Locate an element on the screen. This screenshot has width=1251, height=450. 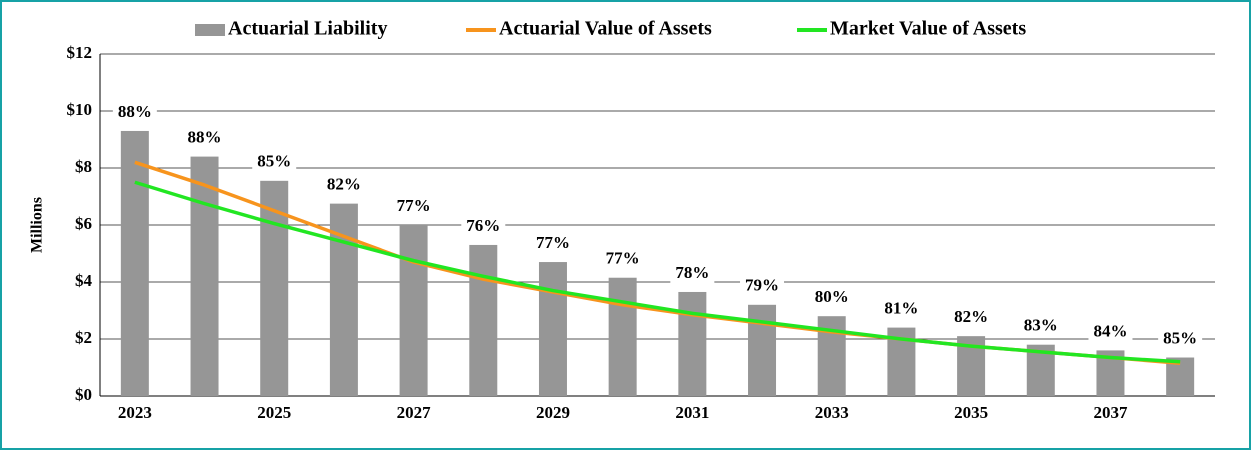
data-label: 78% is located at coordinates (692, 272).